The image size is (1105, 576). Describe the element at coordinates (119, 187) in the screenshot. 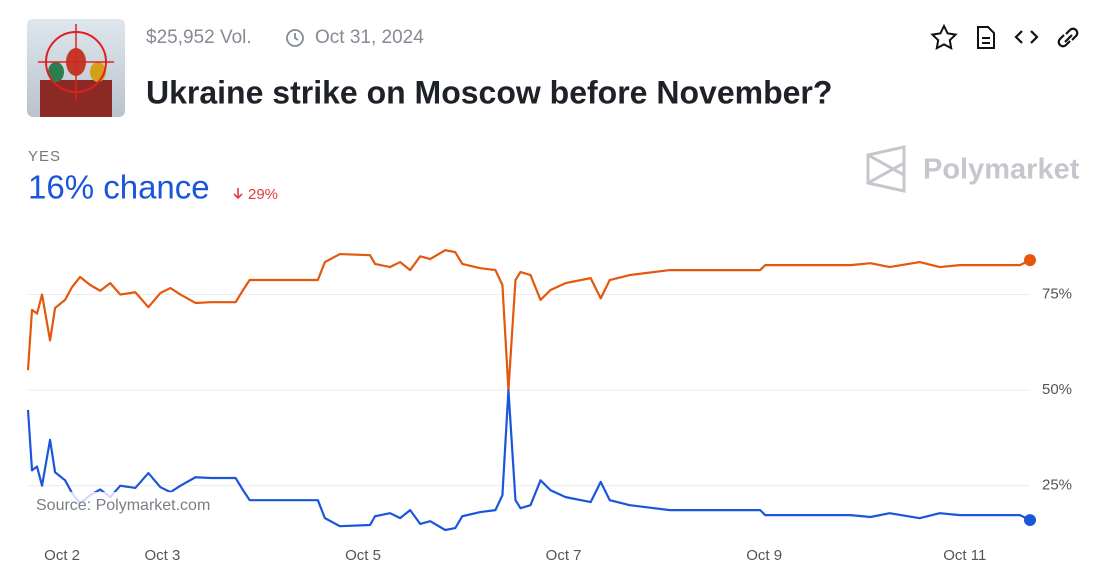

I see `chance: 16% chance` at that location.